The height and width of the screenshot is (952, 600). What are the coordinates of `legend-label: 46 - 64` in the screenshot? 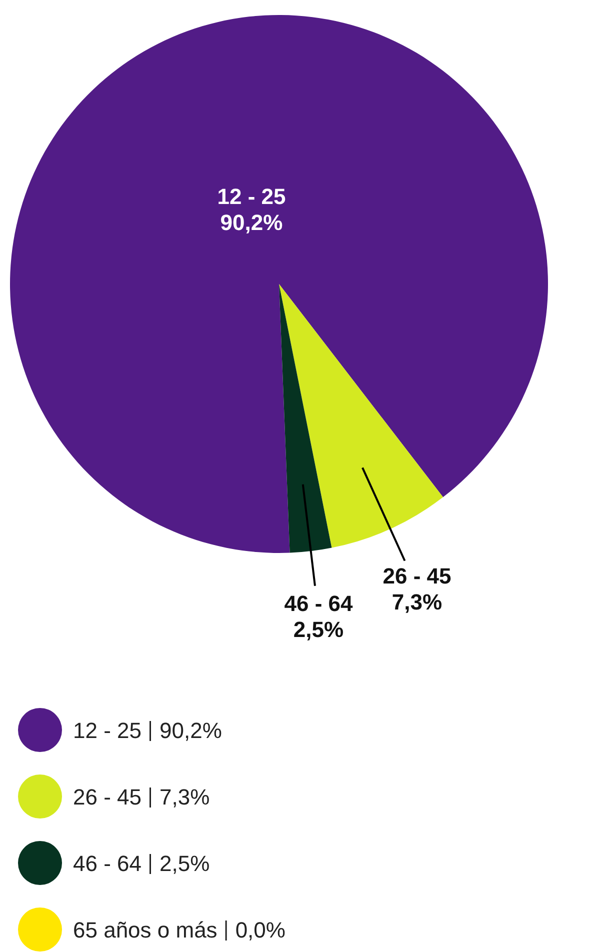 It's located at (107, 863).